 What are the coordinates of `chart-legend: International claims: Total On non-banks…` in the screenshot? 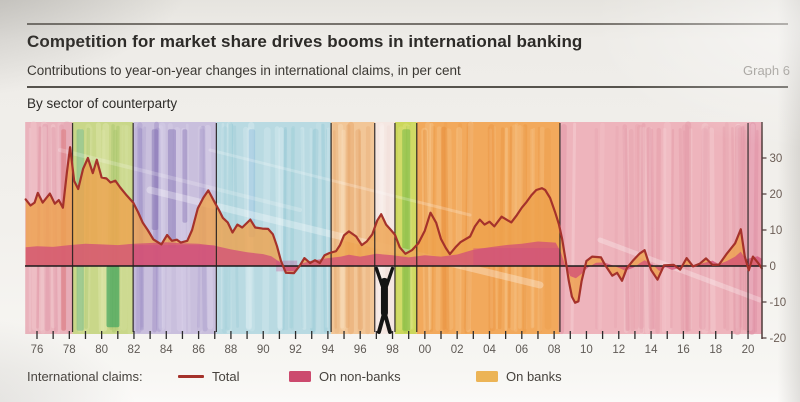 It's located at (400, 379).